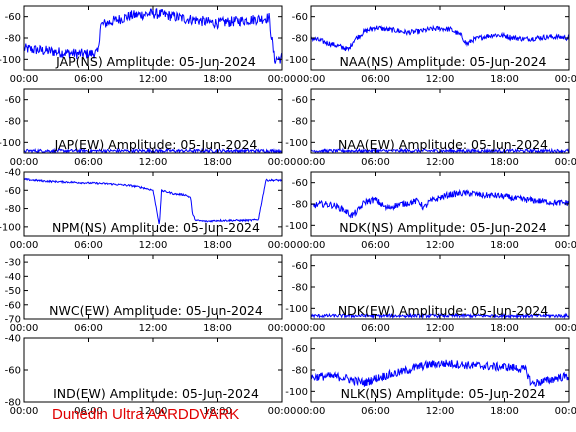 The height and width of the screenshot is (432, 576). What do you see at coordinates (13, 263) in the screenshot?
I see `y-tick-label: -30` at bounding box center [13, 263].